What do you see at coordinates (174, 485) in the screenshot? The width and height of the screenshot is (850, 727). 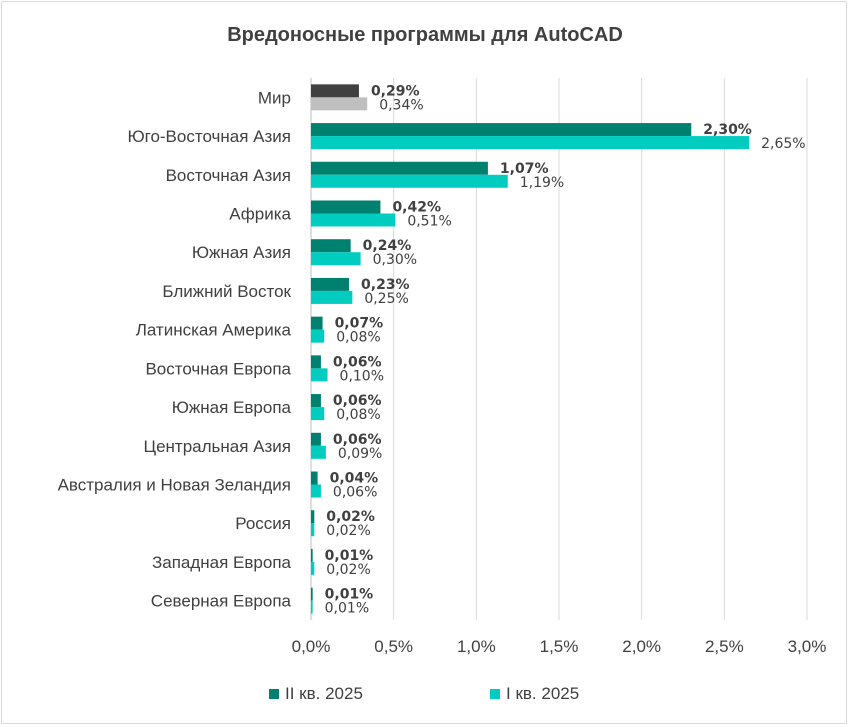 I see `category-label: Австралия и Новая Зеландия` at bounding box center [174, 485].